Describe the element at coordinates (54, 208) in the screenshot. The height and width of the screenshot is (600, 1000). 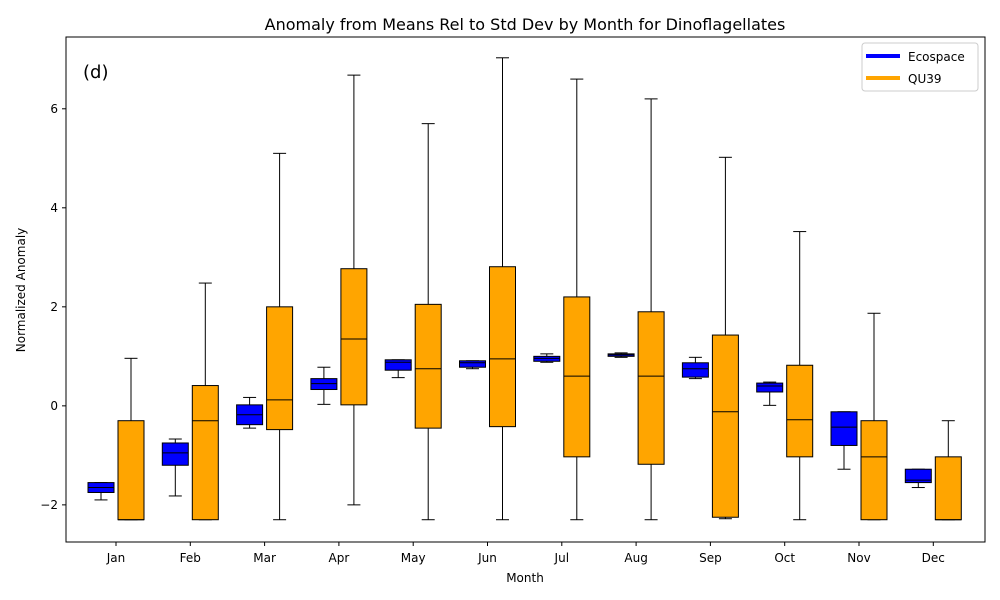
I see `y-tick-label: 4` at that location.